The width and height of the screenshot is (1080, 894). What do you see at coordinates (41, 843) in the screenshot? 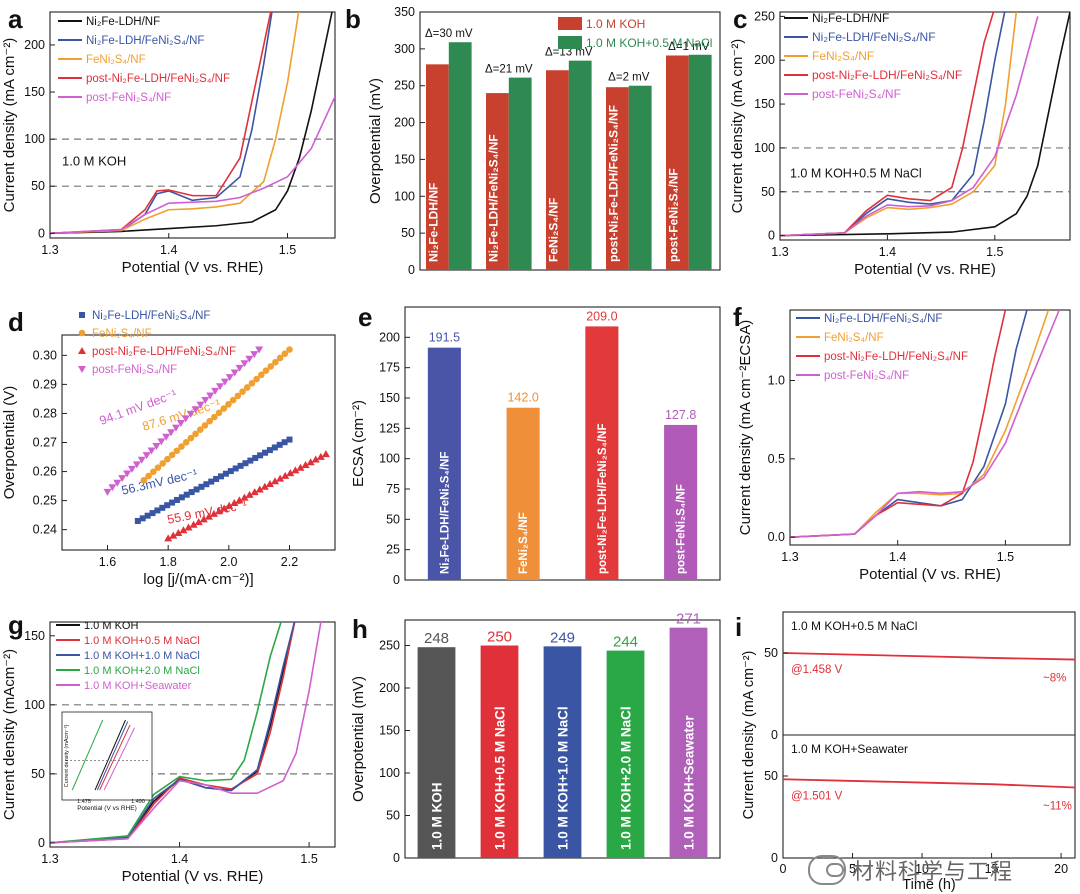
I see `y-tick-label-g: 0` at bounding box center [41, 843].